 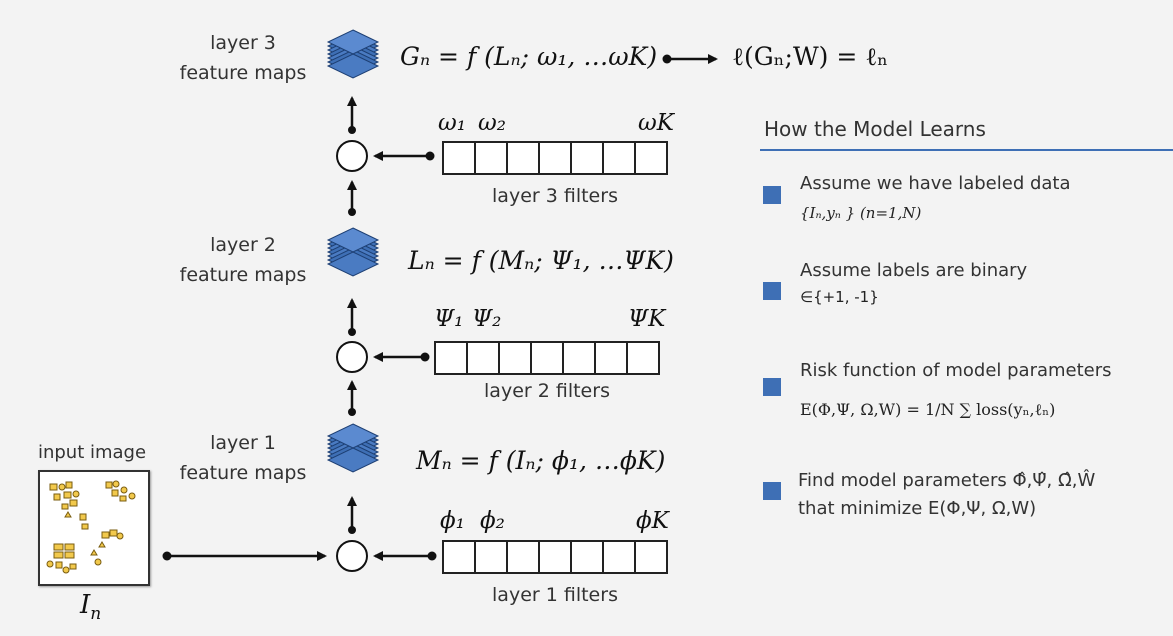 What do you see at coordinates (647, 319) in the screenshot?
I see `layer2-filter-symbol-k: ΨK` at bounding box center [647, 319].